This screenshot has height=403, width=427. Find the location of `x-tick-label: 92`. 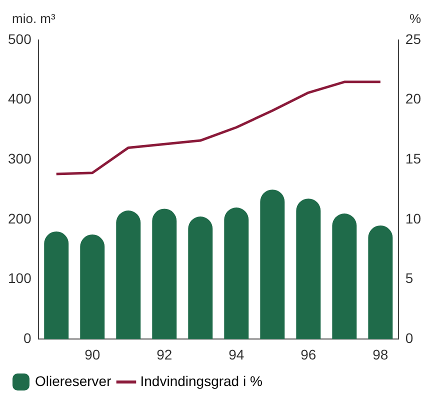

x-tick-label: 92 is located at coordinates (164, 354).